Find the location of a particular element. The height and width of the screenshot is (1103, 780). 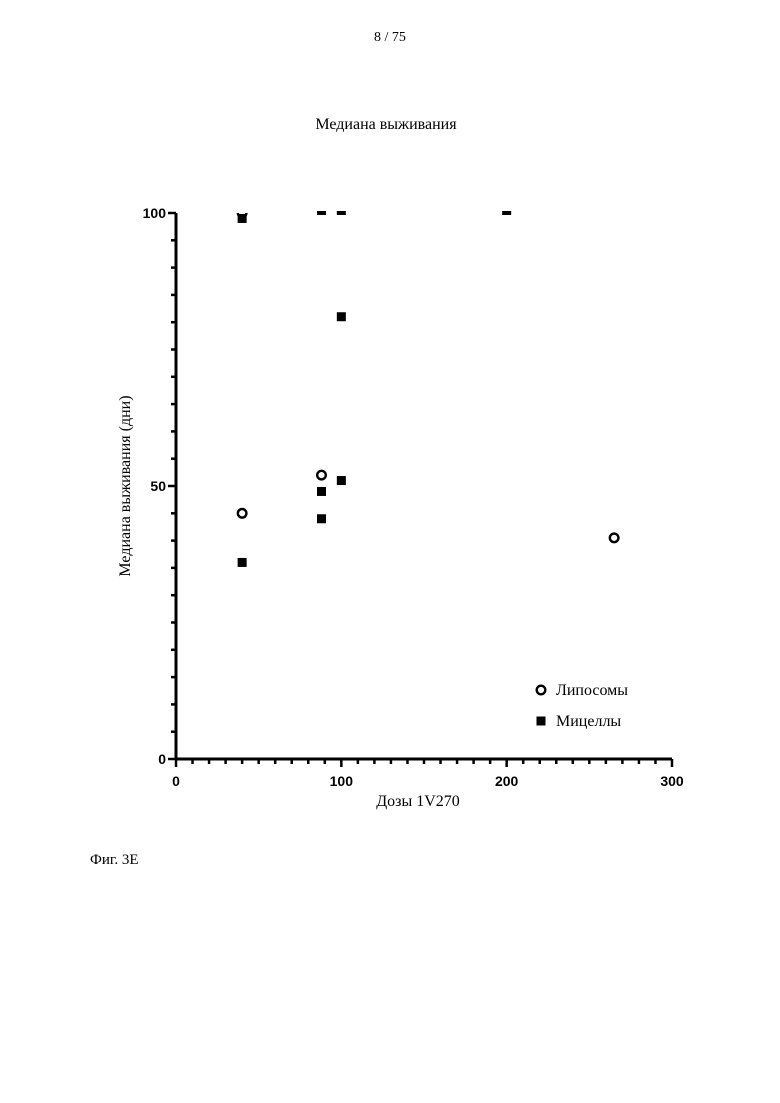

y-axis-label: Медиана выживания (дни) is located at coordinates (125, 485).